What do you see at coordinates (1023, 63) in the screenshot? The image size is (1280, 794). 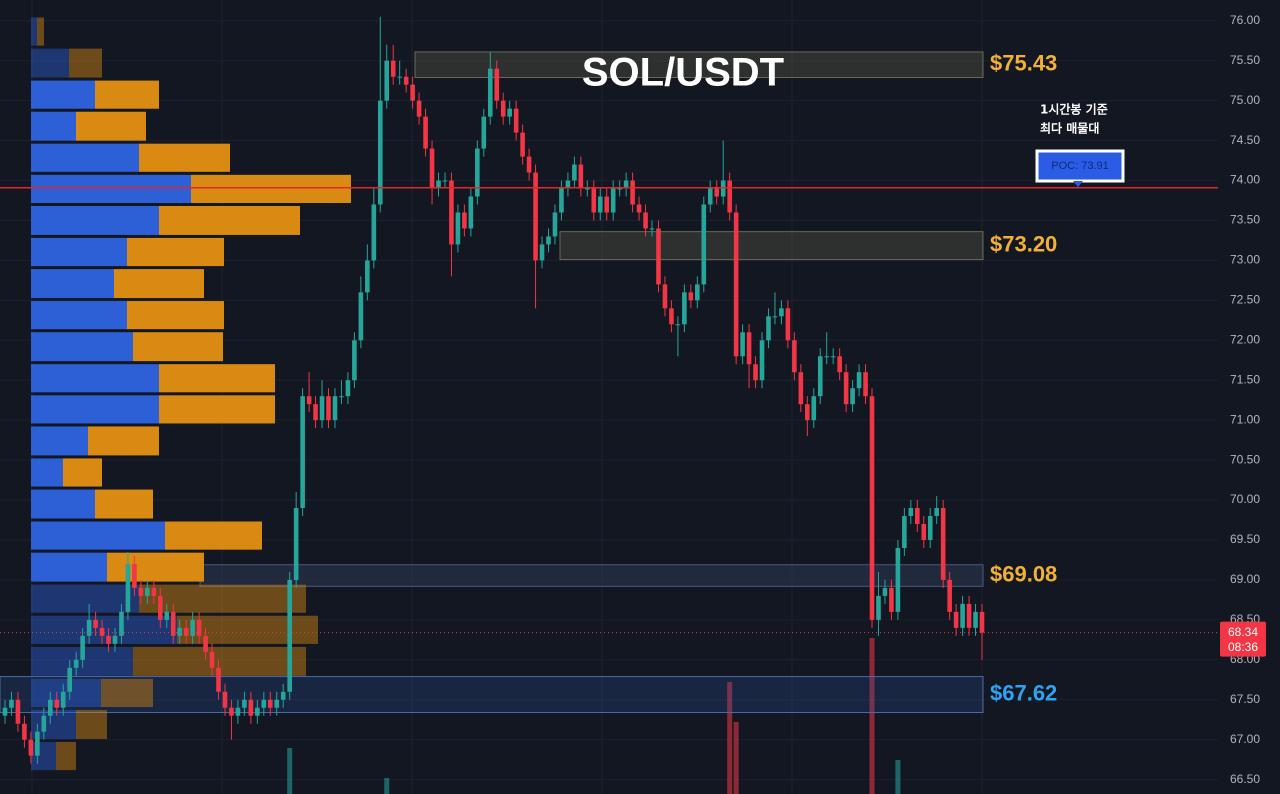 I see `level-label: $75.43` at bounding box center [1023, 63].